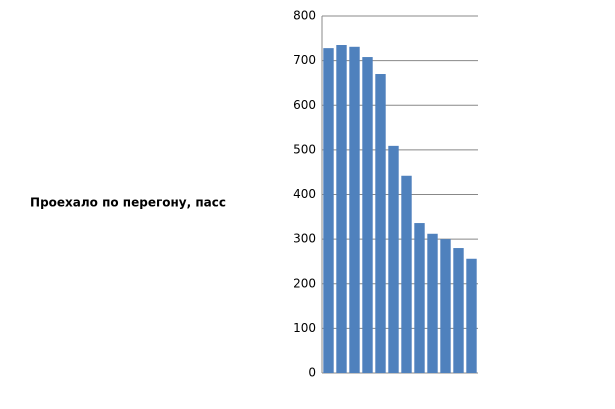 The image size is (615, 409). What do you see at coordinates (304, 105) in the screenshot?
I see `y-tick-label: 600` at bounding box center [304, 105].